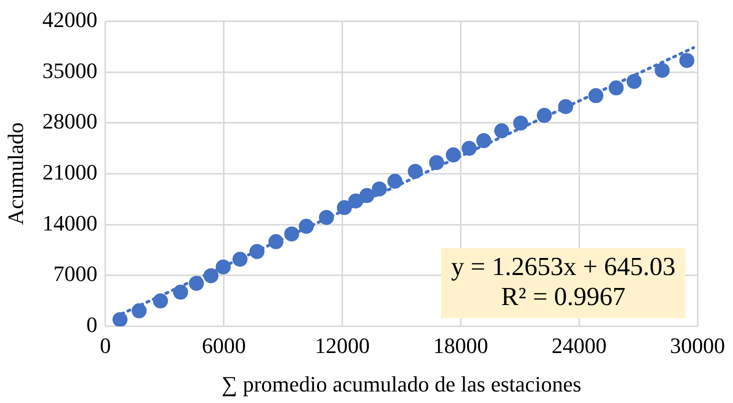 This screenshot has height=403, width=733. Describe the element at coordinates (70, 223) in the screenshot. I see `y-tick-label: 14000` at that location.